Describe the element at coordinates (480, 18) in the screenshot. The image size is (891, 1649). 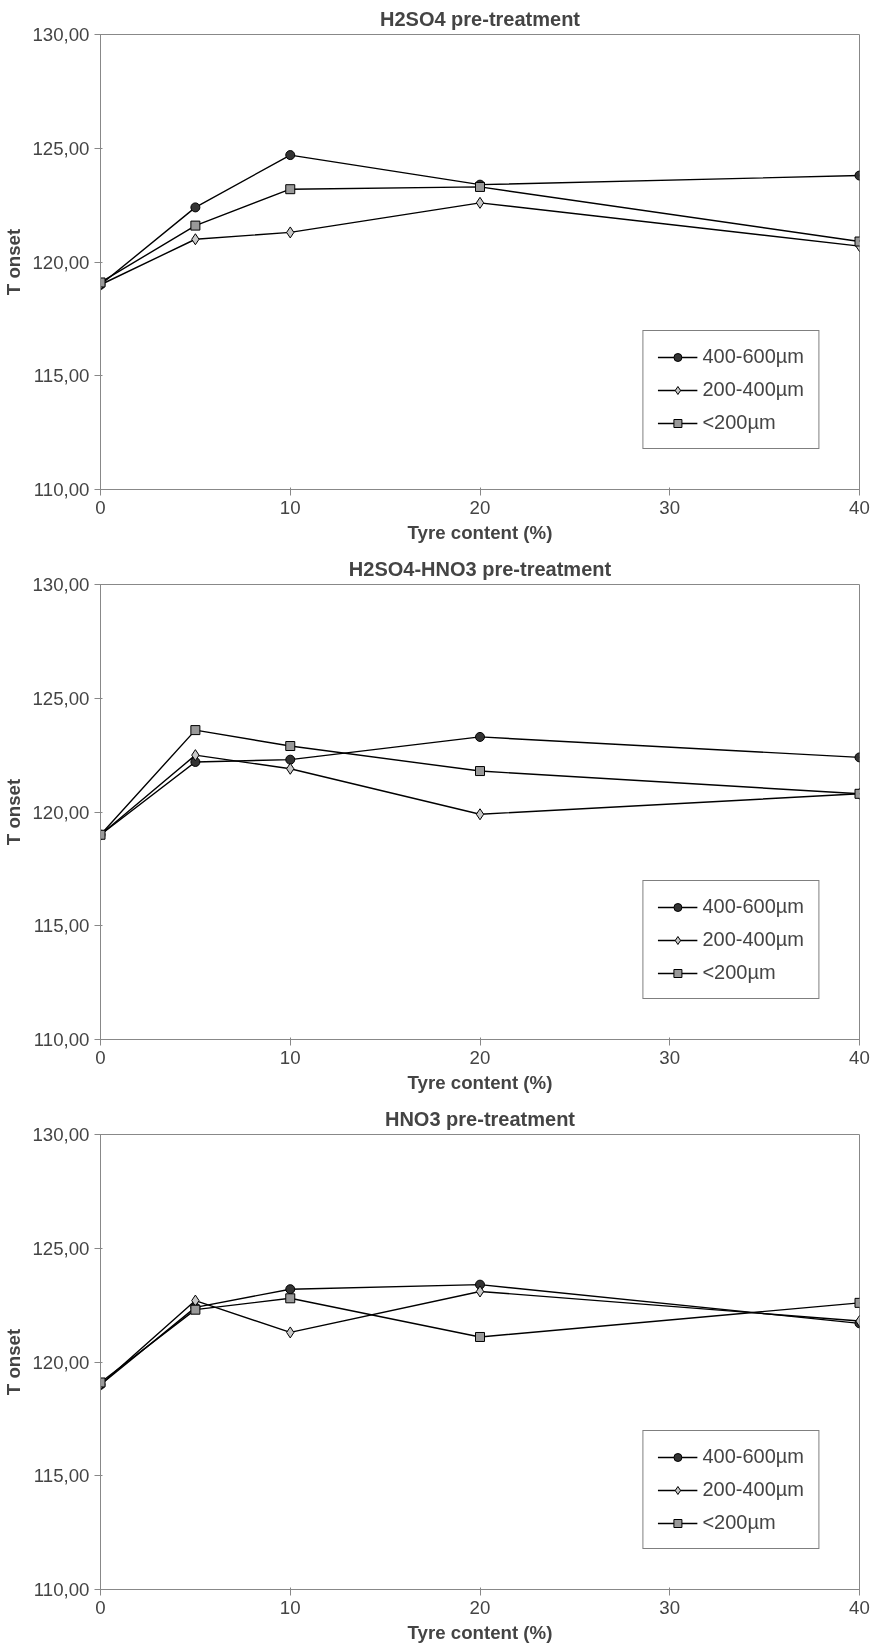
I see `chart-title: H2SO4 pre-treatment` at that location.